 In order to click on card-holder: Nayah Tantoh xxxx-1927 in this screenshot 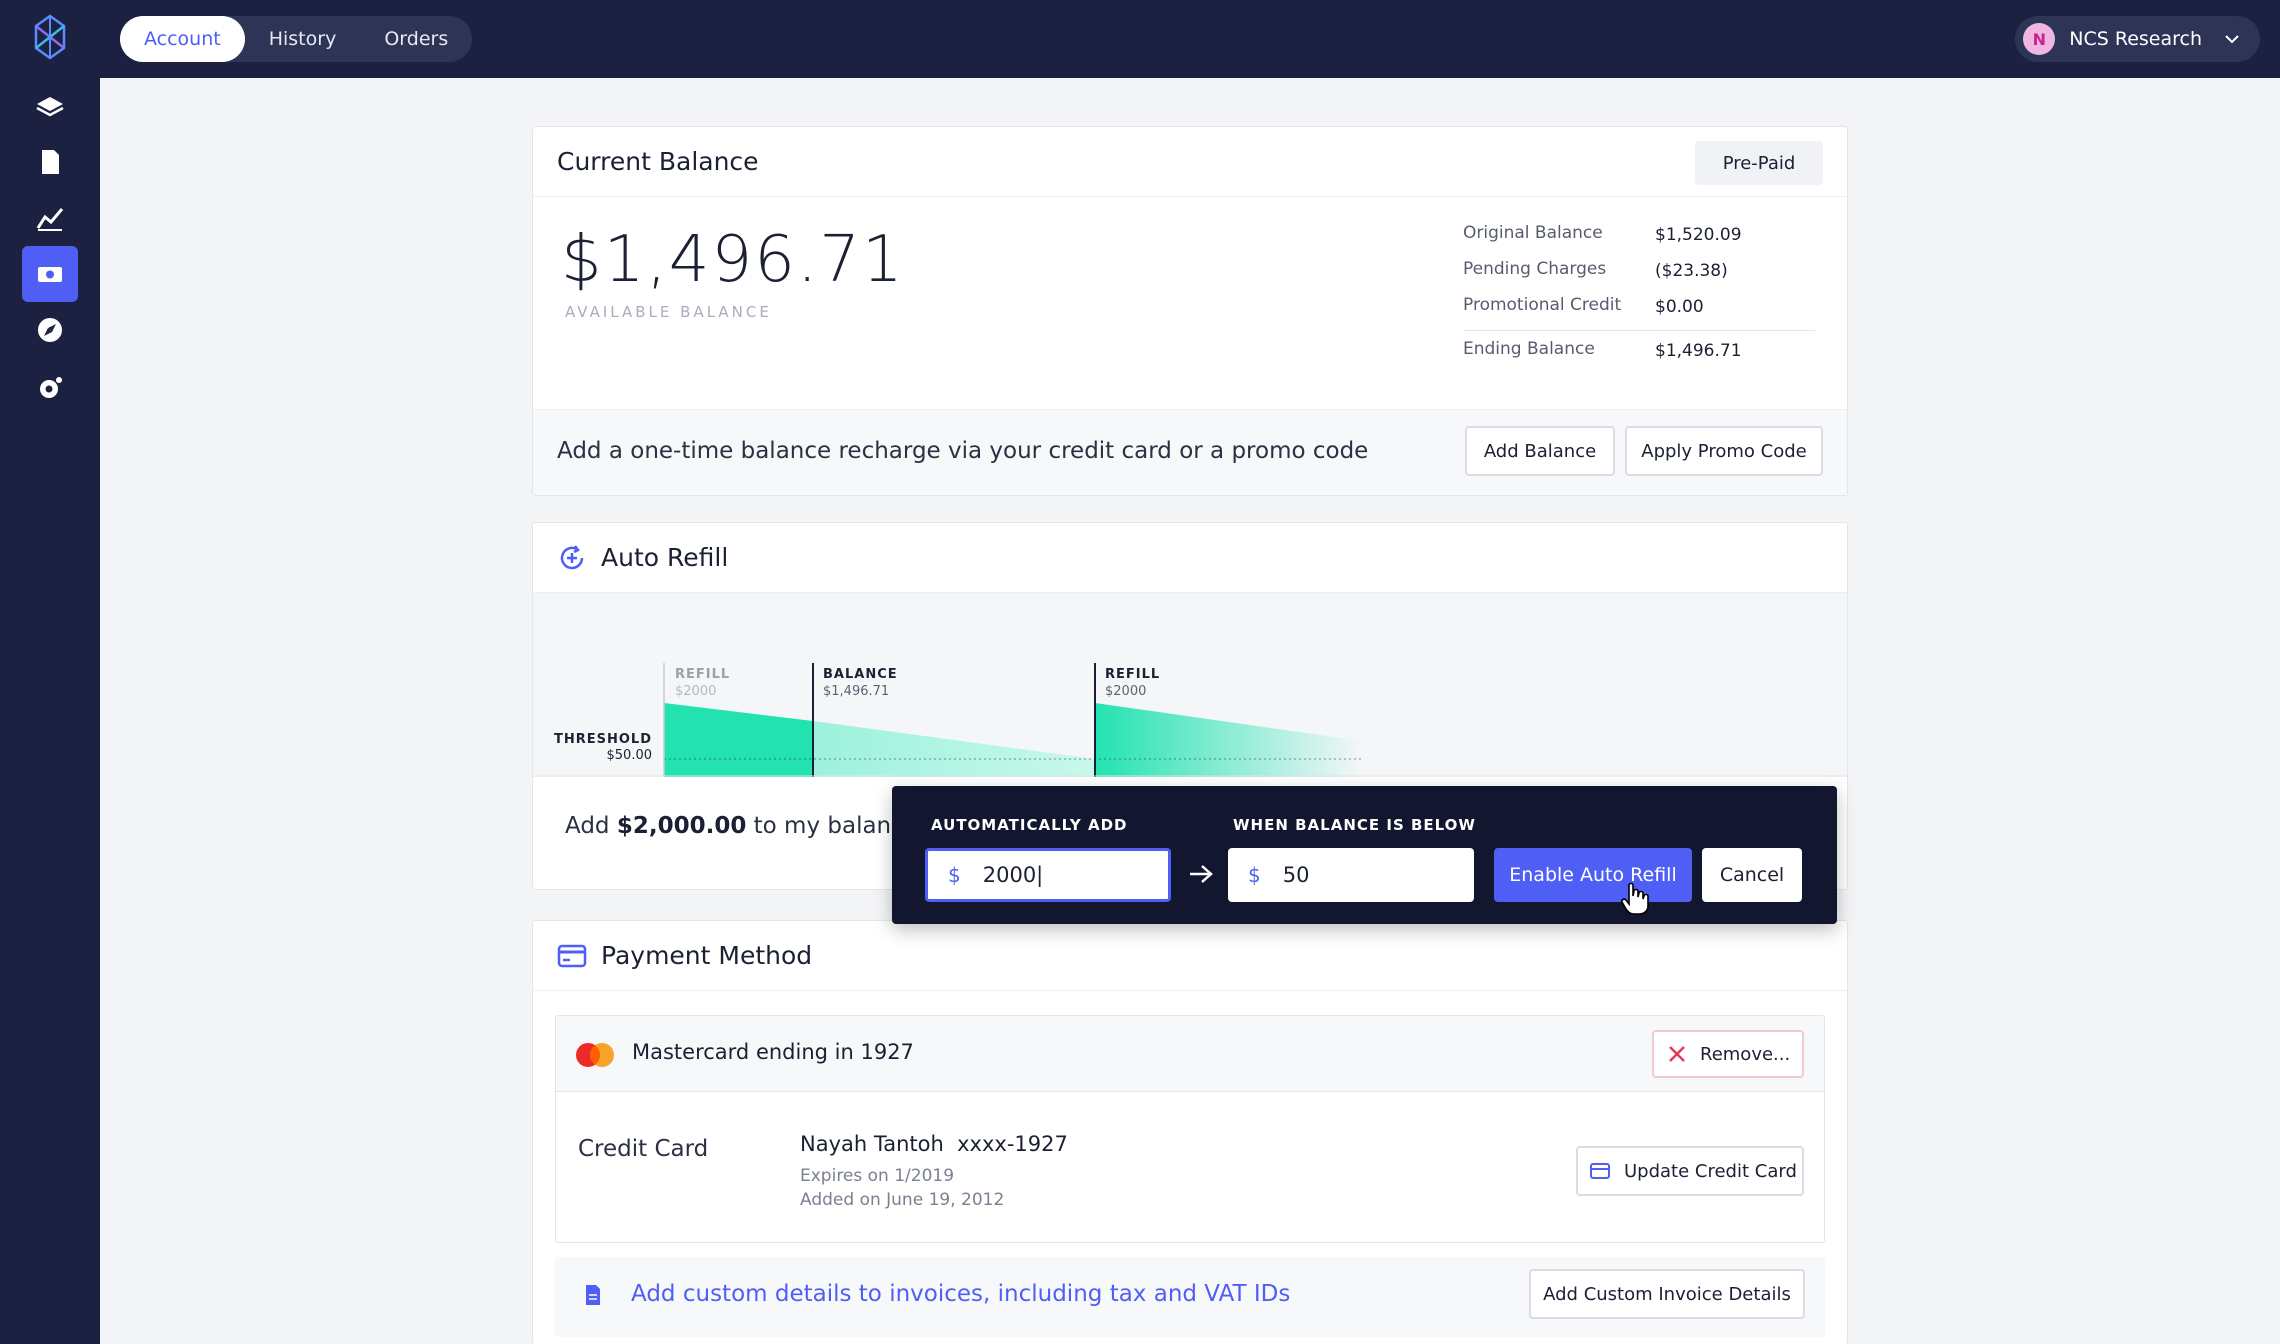, I will do `click(934, 1144)`.